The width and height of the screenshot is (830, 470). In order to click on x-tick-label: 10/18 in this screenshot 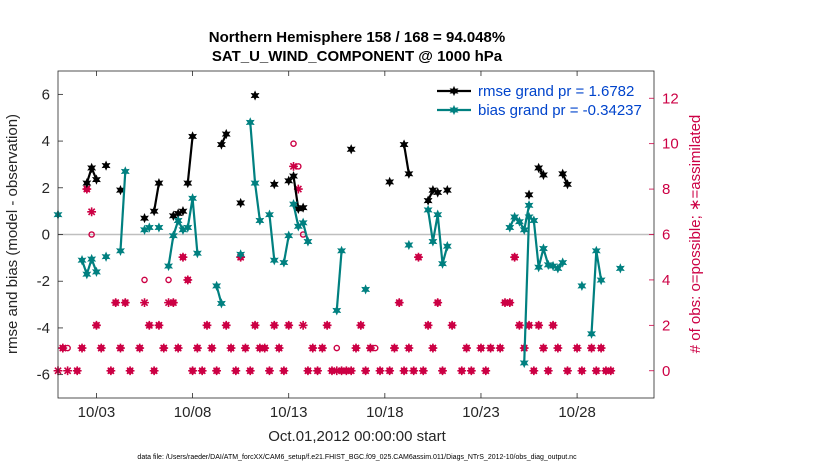, I will do `click(385, 412)`.